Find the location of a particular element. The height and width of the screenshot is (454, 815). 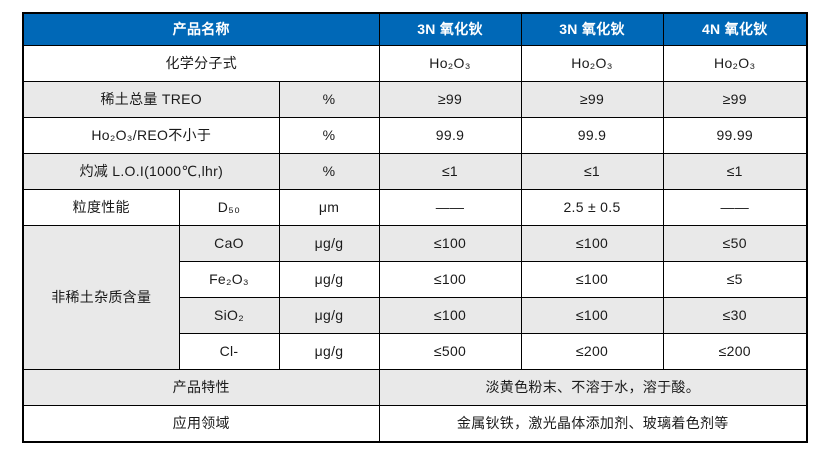

formula-row: 化学分子式 Ho₂O₃ Ho₂O₃ Ho₂O₃ is located at coordinates (415, 63).